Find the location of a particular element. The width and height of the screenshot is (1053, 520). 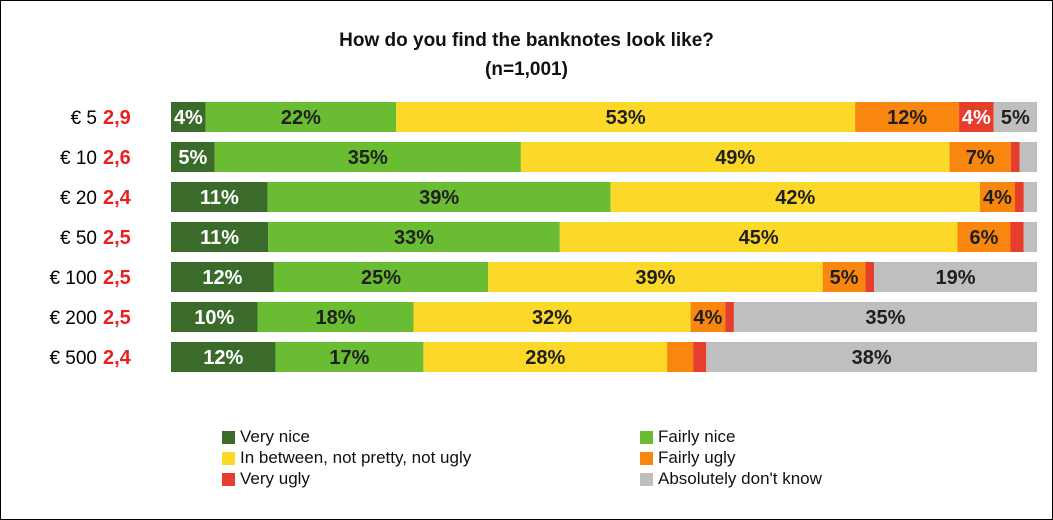

legend-item: Very ugly is located at coordinates (266, 479).